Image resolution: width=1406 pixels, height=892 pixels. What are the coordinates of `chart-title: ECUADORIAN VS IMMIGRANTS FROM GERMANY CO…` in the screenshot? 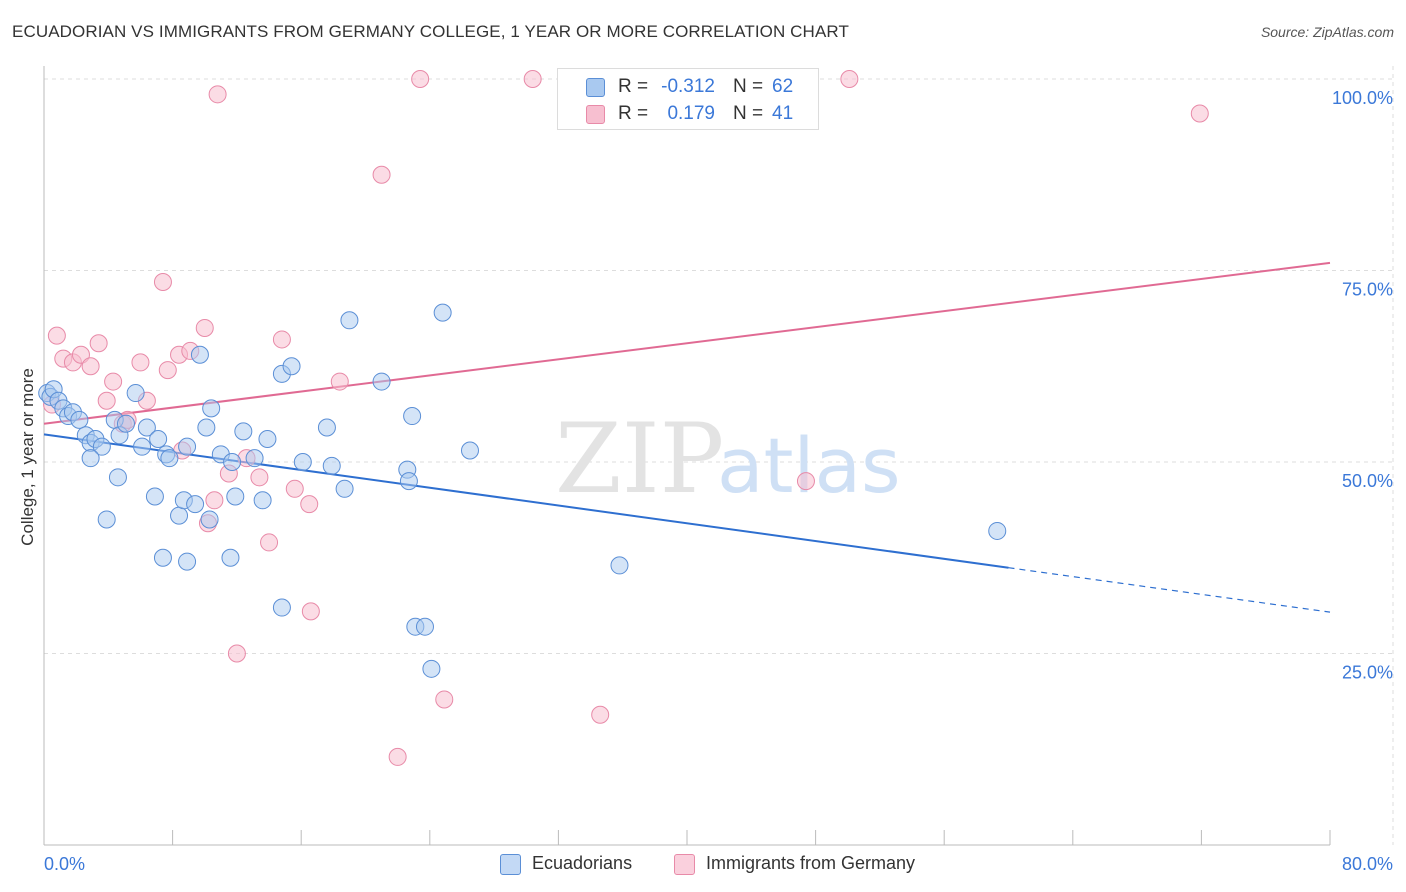 It's located at (430, 31).